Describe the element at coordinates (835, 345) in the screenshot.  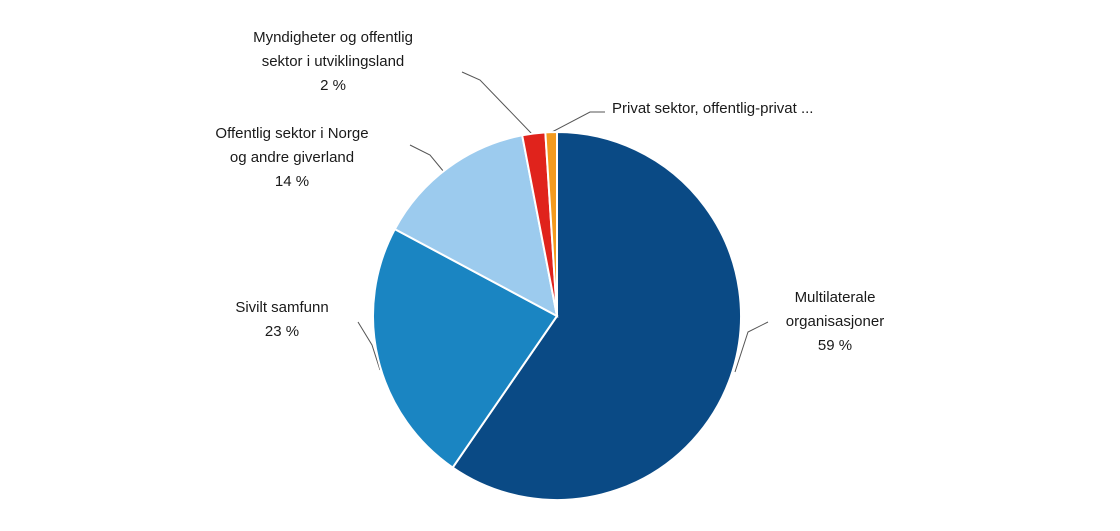
I see `slice-value-label: 59 %` at that location.